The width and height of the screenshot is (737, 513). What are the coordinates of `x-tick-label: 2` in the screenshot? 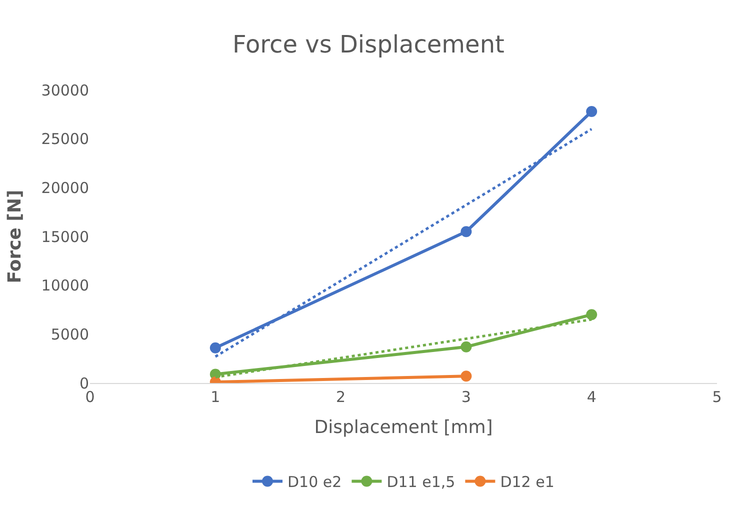 It's located at (341, 397).